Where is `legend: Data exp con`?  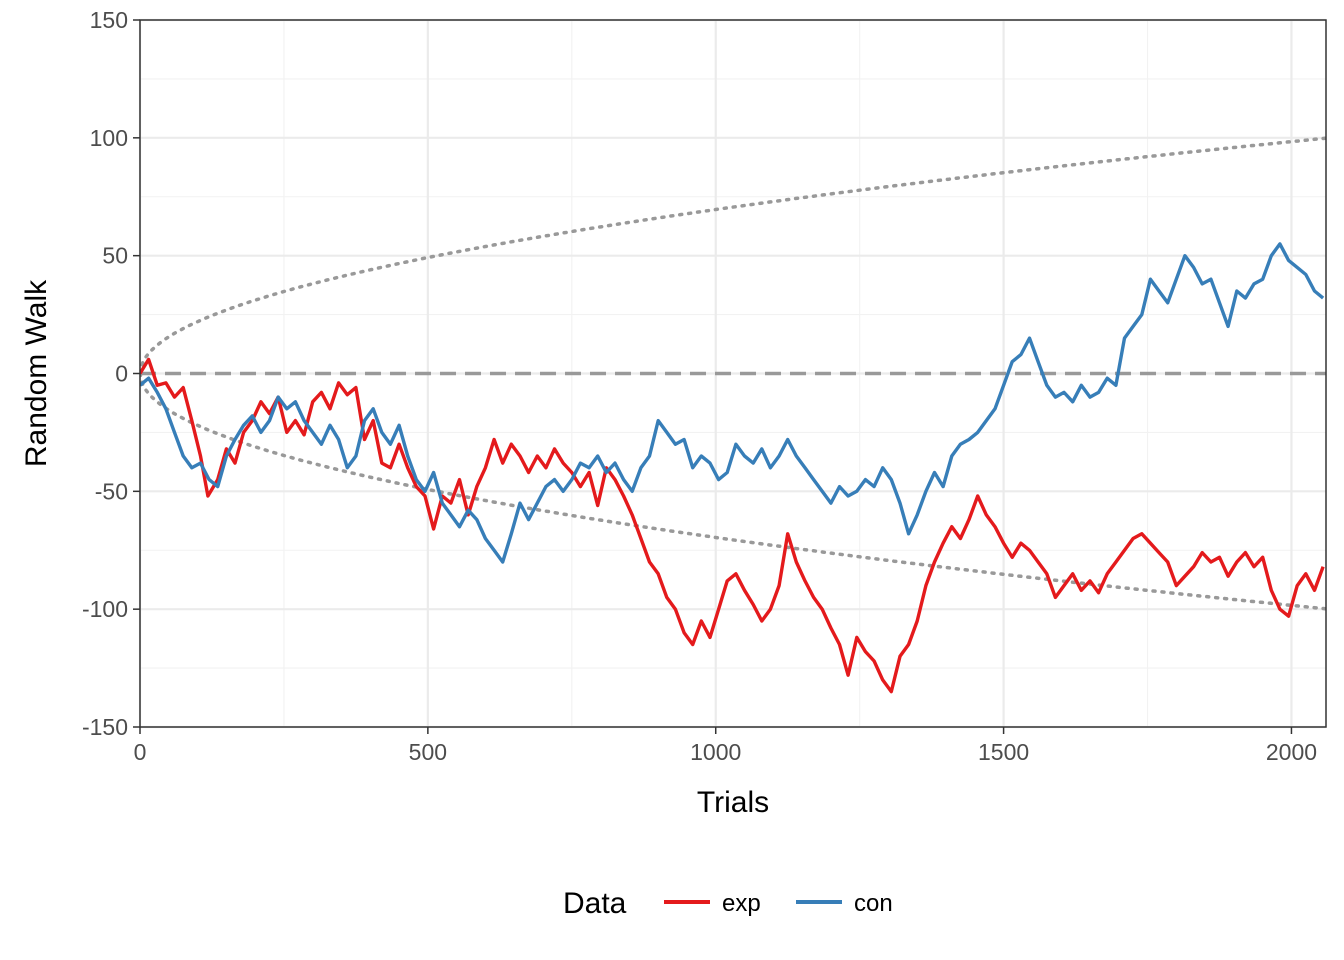
legend: Data exp con is located at coordinates (728, 903).